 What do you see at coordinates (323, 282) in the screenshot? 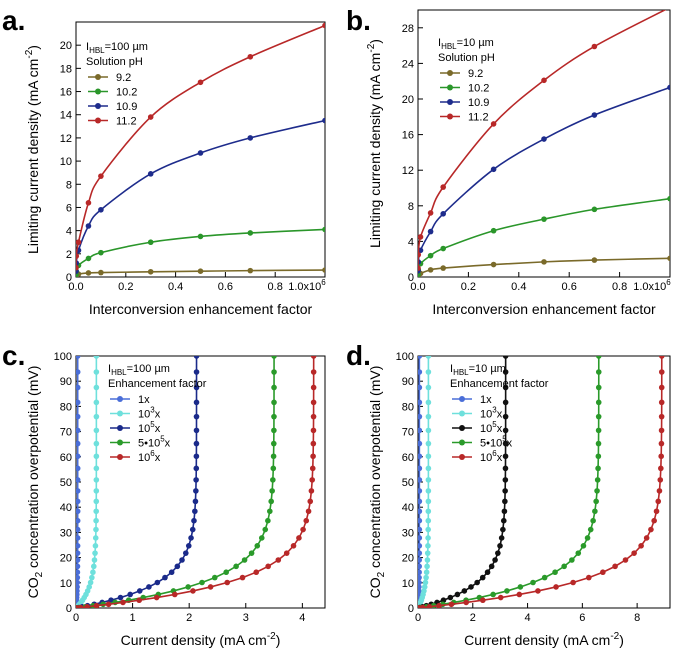
I see `x-end-label-exponent: 6` at bounding box center [323, 282].